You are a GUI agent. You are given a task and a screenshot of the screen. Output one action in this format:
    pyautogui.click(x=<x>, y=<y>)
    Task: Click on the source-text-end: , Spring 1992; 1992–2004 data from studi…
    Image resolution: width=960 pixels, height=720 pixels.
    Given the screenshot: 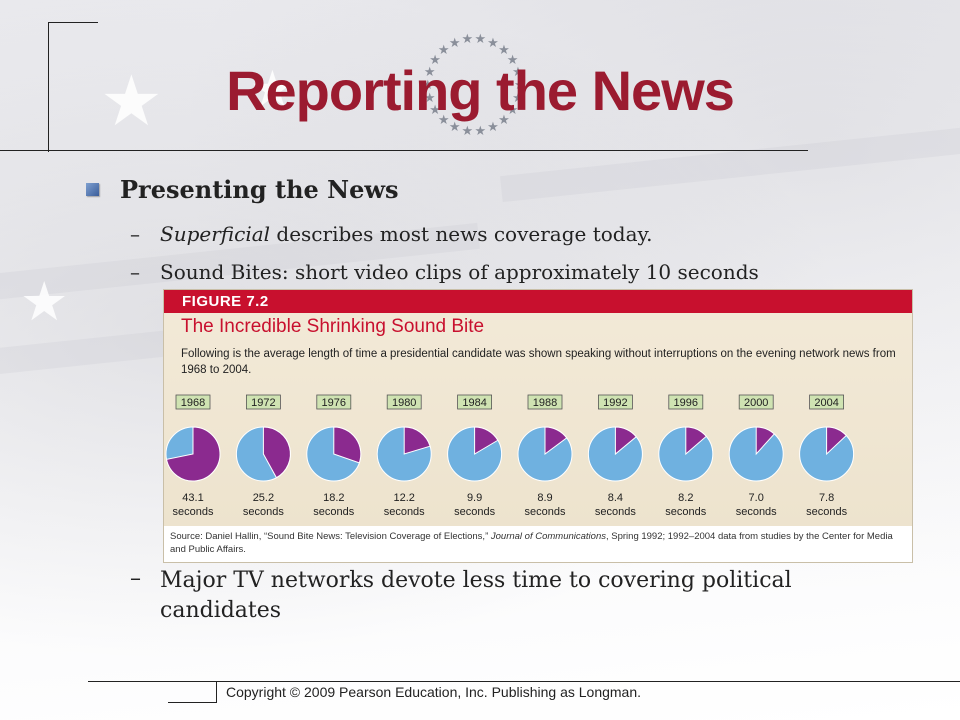 What is the action you would take?
    pyautogui.click(x=531, y=543)
    